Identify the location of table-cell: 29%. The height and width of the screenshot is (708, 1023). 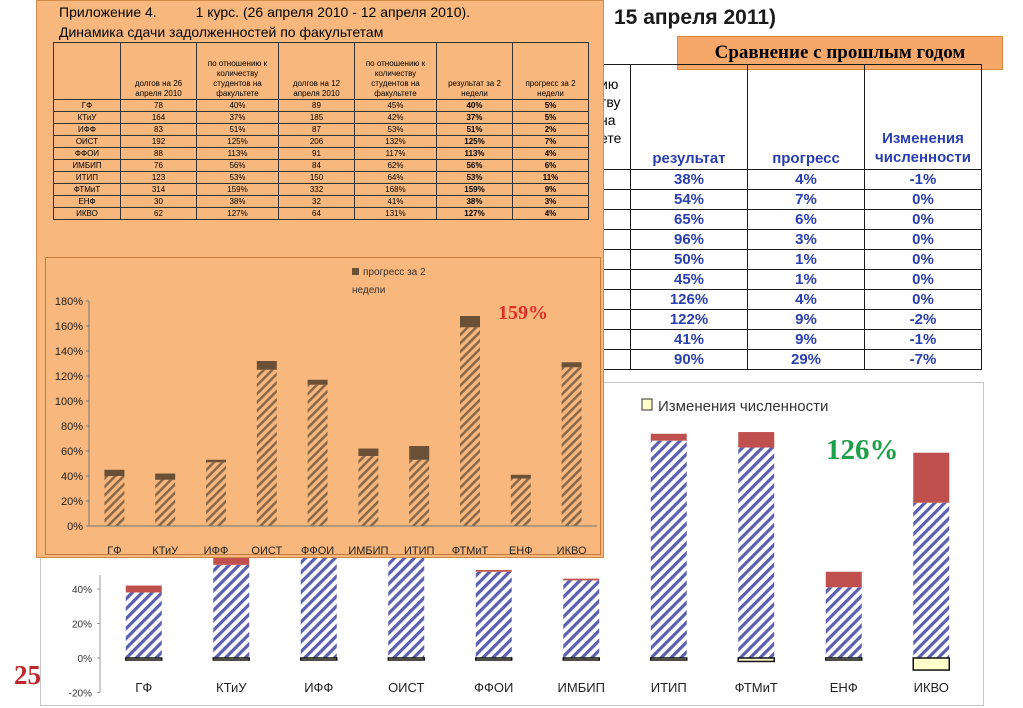
(806, 359).